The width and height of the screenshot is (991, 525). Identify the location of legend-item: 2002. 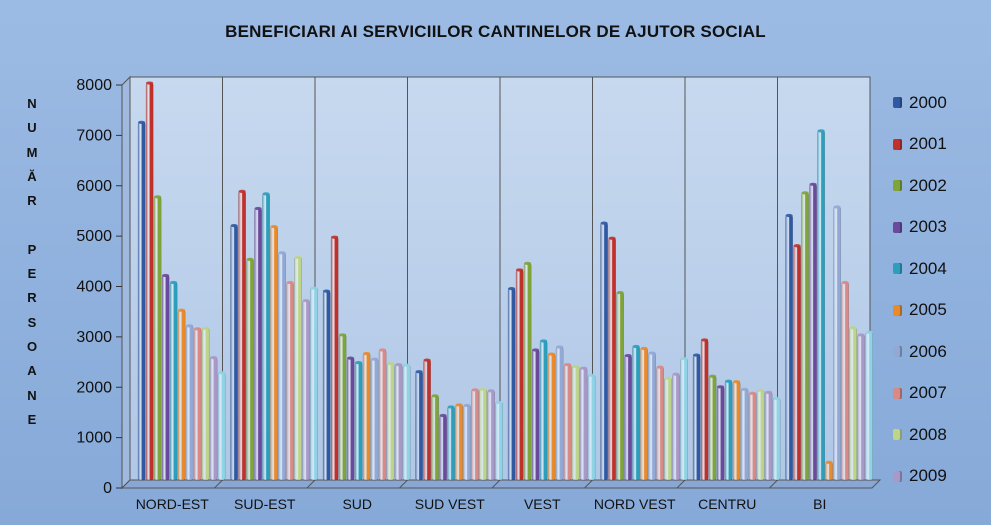
(939, 186).